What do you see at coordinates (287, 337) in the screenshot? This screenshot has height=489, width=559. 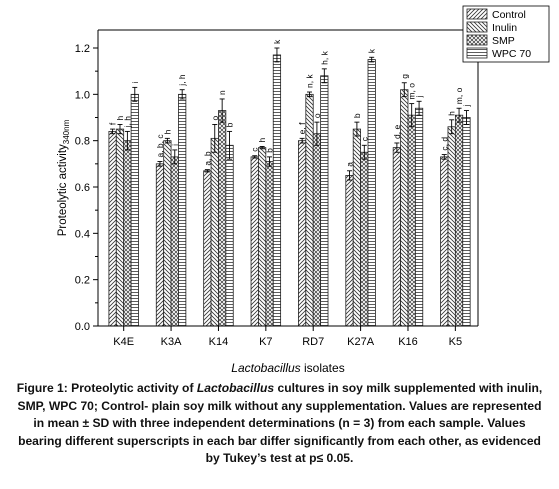 I see `x-ticks-layer: K4E K3A K14 K7 RD7 K27A K16 K5` at bounding box center [287, 337].